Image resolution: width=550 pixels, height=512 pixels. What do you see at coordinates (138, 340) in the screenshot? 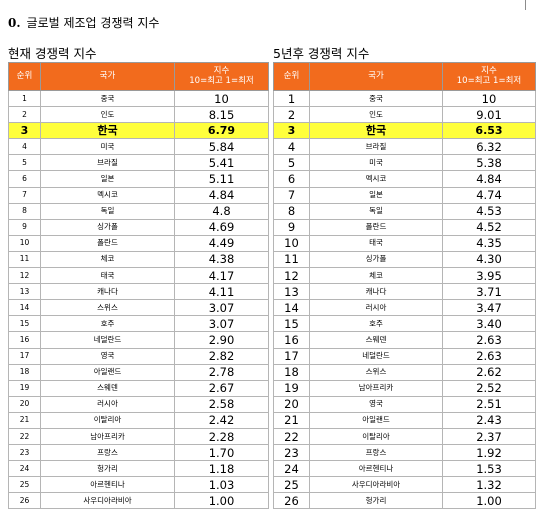
I see `table-row: 16 네덜란드 2.90` at bounding box center [138, 340].